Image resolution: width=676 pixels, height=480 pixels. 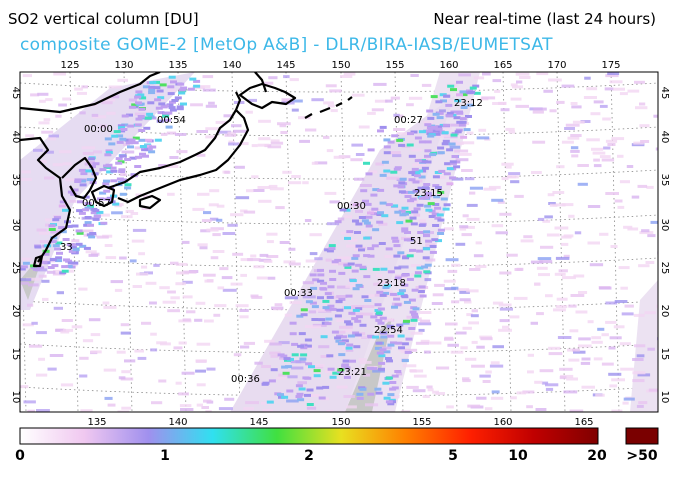 I want to click on lat-tick-left: 20, so click(x=15, y=311).